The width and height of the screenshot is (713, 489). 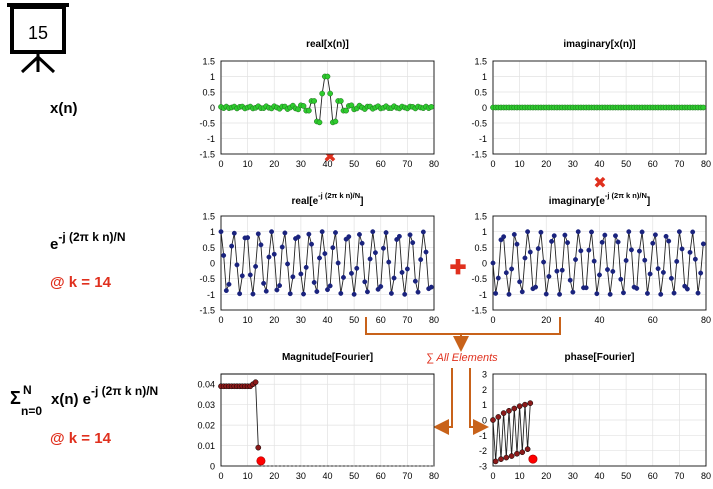 I want to click on x-tick-label: 20, so click(x=546, y=476).